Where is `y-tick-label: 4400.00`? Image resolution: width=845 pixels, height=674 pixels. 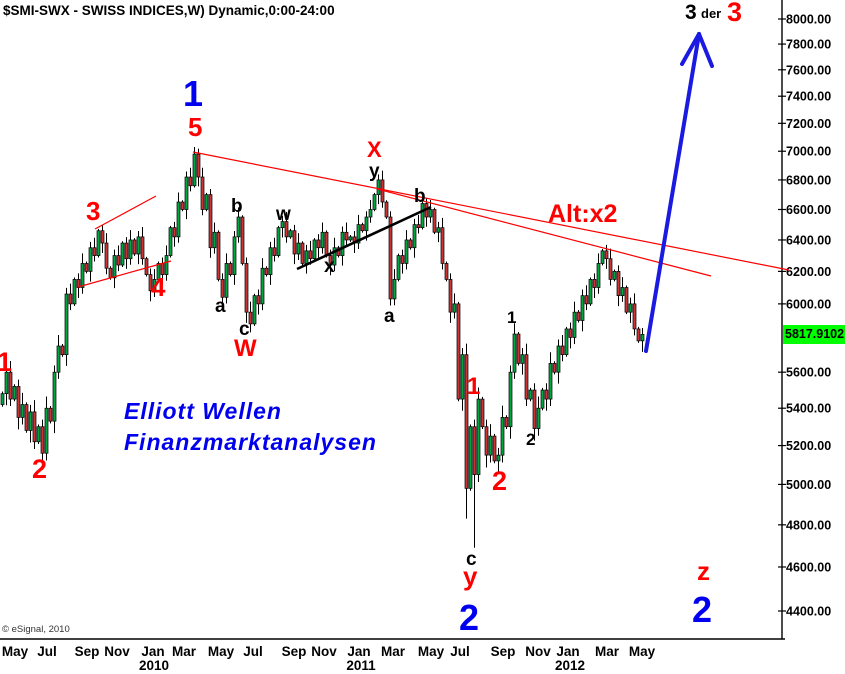 y-tick-label: 4400.00 is located at coordinates (808, 612).